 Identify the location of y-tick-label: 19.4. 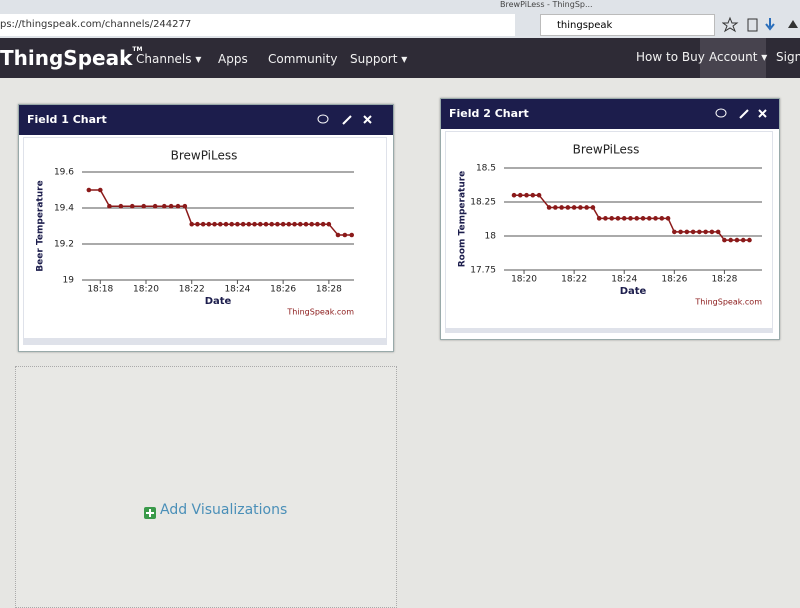
(64, 209).